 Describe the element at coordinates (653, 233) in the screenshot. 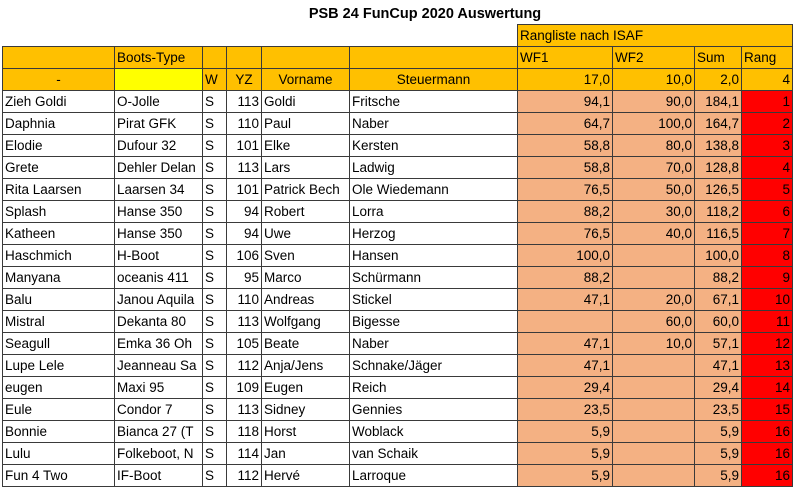

I see `wf2-cell: 40,0` at that location.